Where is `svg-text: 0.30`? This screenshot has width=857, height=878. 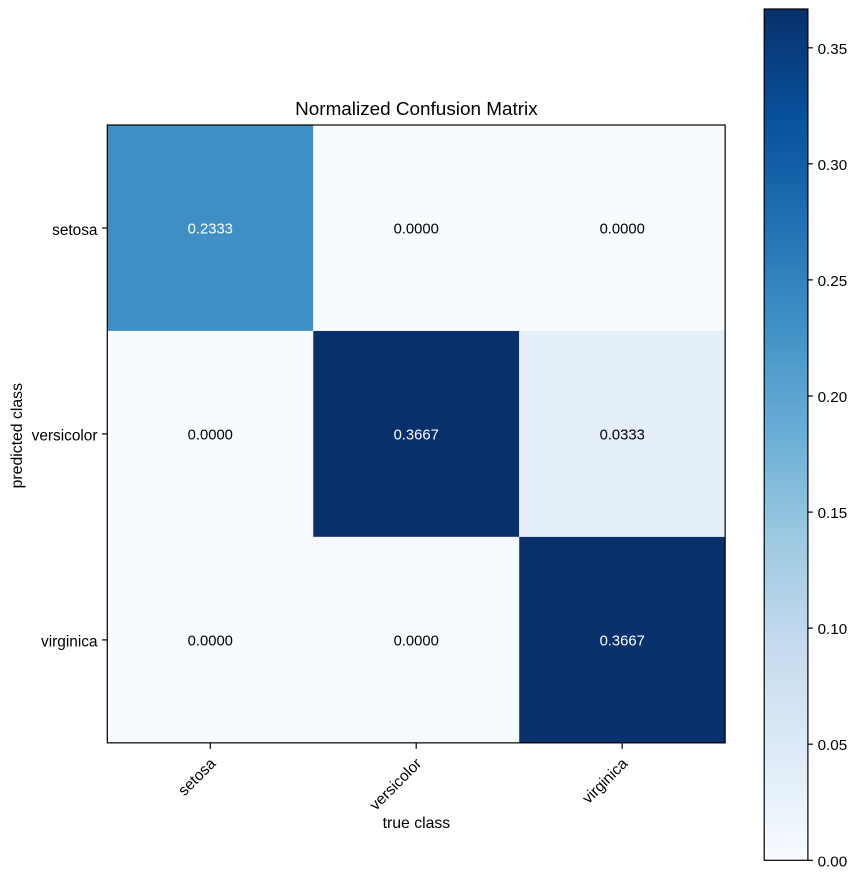
svg-text: 0.30 is located at coordinates (833, 165).